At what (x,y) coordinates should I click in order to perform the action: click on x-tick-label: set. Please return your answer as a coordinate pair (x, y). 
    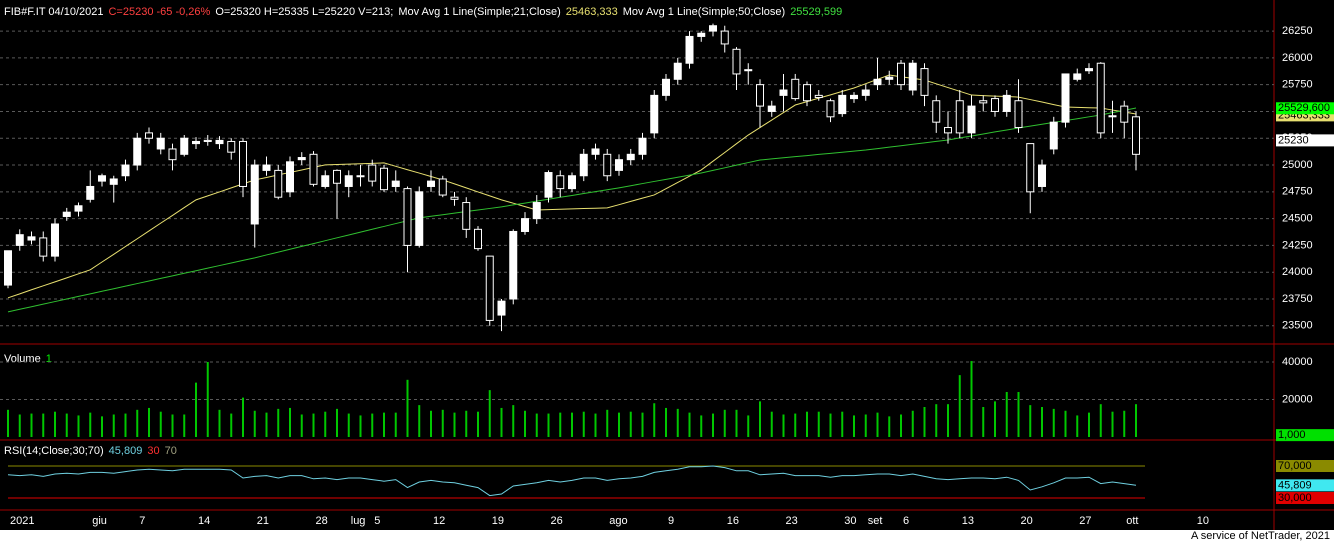
    Looking at the image, I should click on (875, 521).